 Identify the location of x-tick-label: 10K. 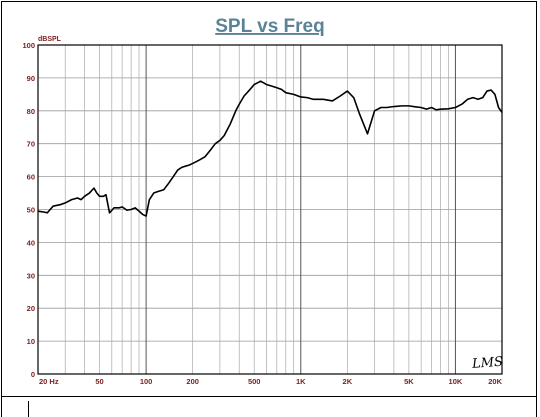
(456, 381).